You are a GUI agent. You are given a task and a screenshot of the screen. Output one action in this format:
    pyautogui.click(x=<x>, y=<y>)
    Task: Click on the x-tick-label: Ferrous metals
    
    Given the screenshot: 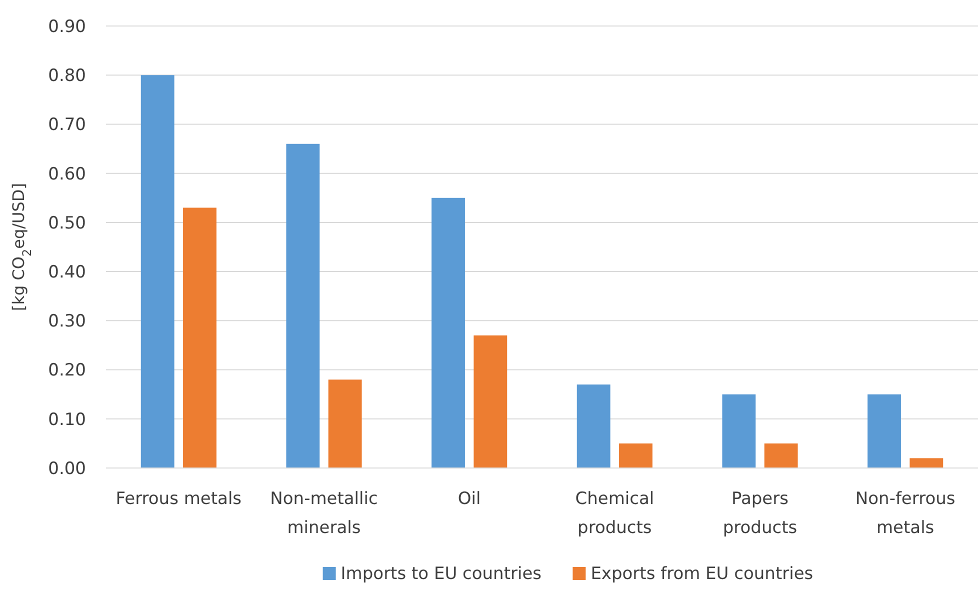 What is the action you would take?
    pyautogui.click(x=179, y=499)
    